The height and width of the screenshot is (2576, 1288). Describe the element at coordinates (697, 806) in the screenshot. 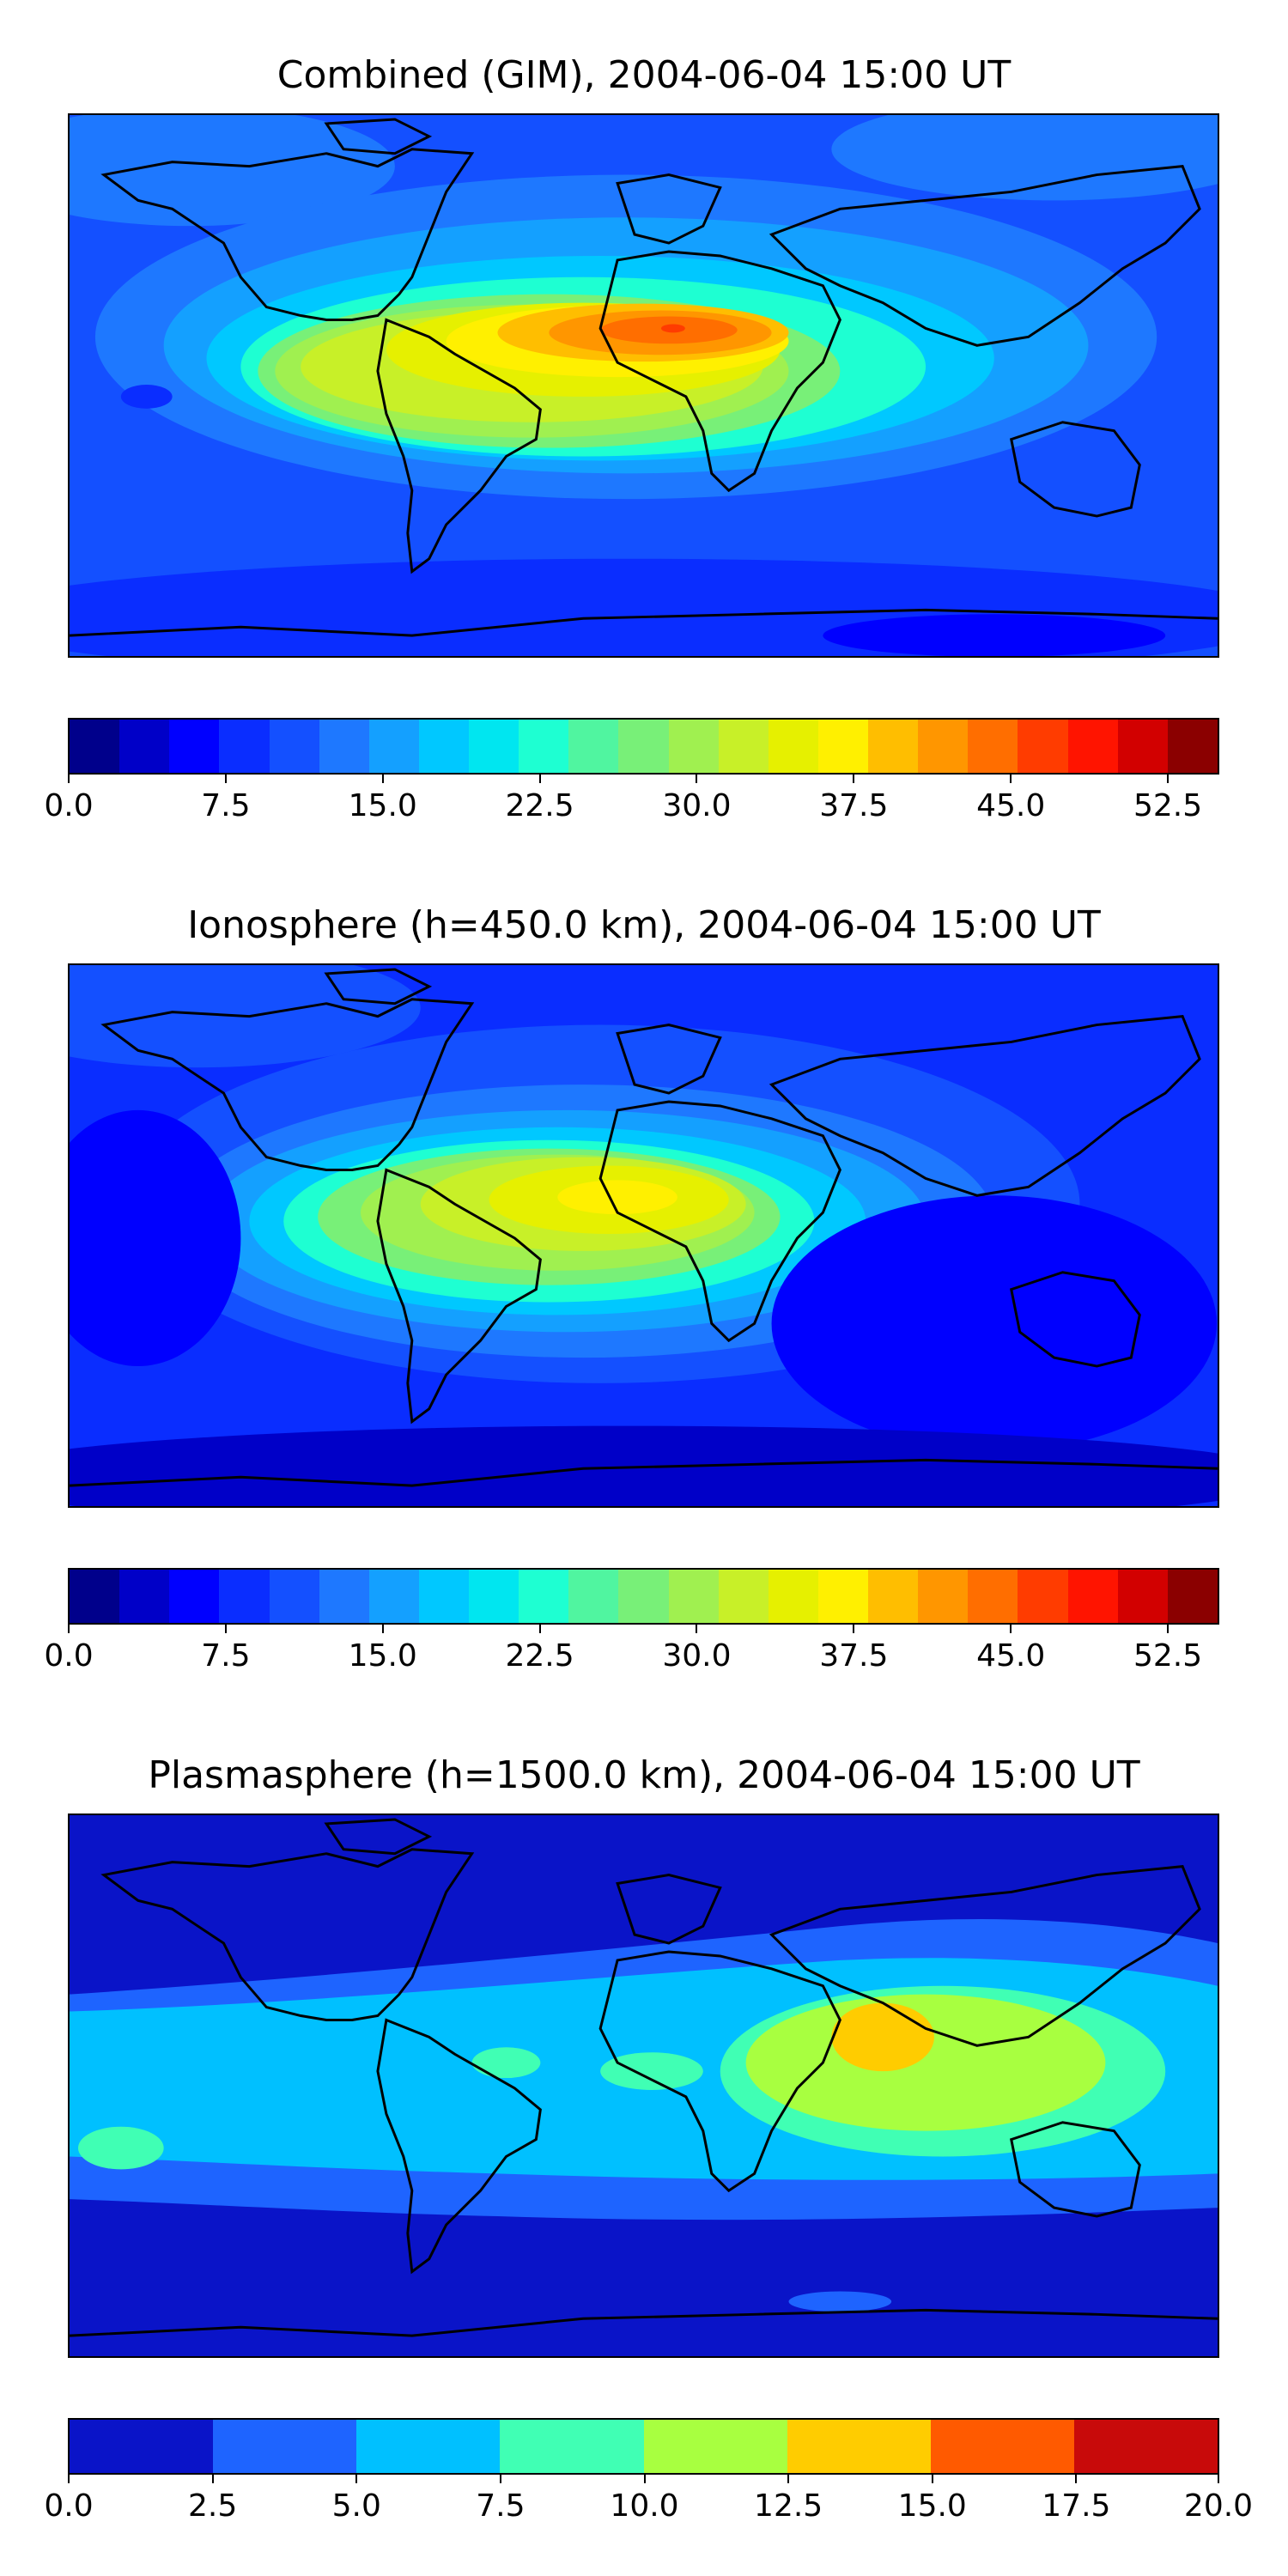

I see `colorbar-tick-label: 30.0` at that location.